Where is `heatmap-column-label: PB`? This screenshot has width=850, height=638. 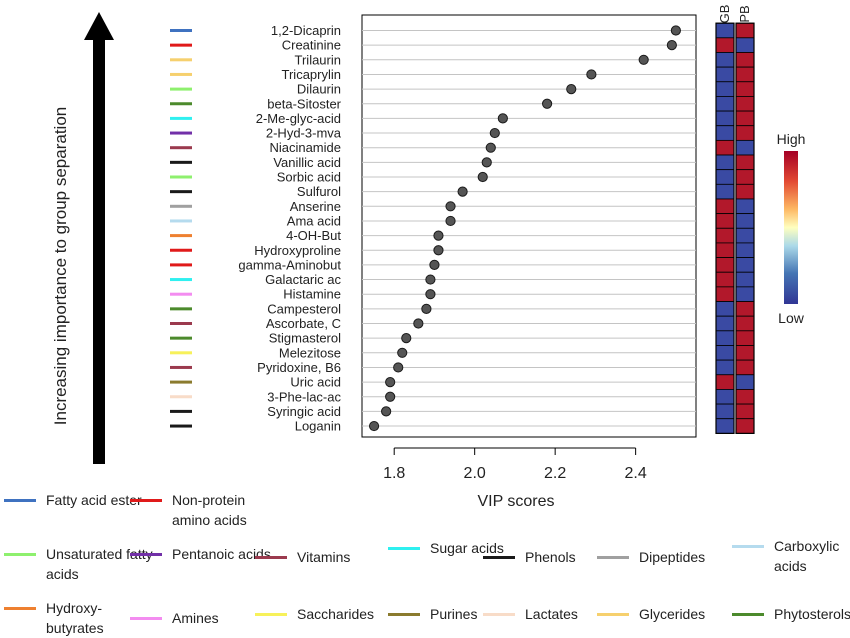
heatmap-column-label: PB is located at coordinates (744, 13).